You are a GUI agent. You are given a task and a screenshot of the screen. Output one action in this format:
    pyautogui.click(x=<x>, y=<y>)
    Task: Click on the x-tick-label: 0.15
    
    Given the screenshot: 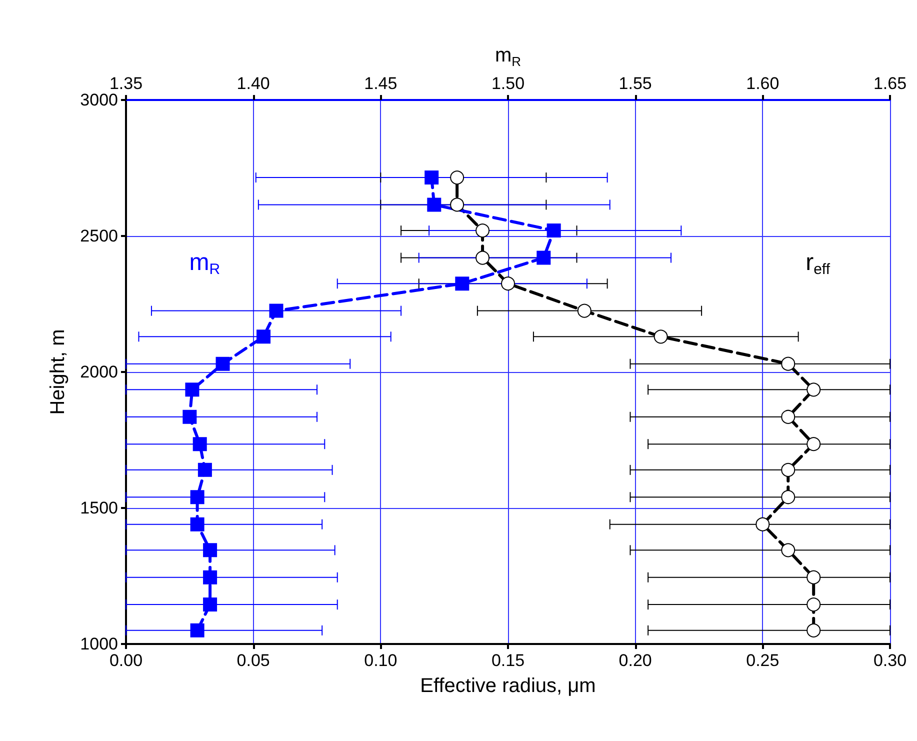 What is the action you would take?
    pyautogui.click(x=508, y=660)
    